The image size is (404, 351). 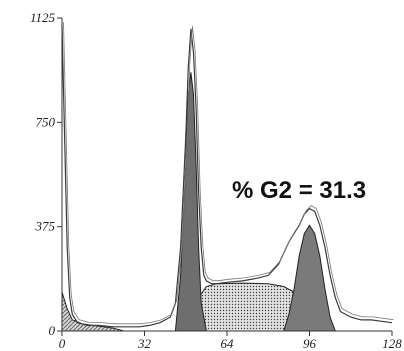 What do you see at coordinates (46, 121) in the screenshot?
I see `y-tick-label: 750` at bounding box center [46, 121].